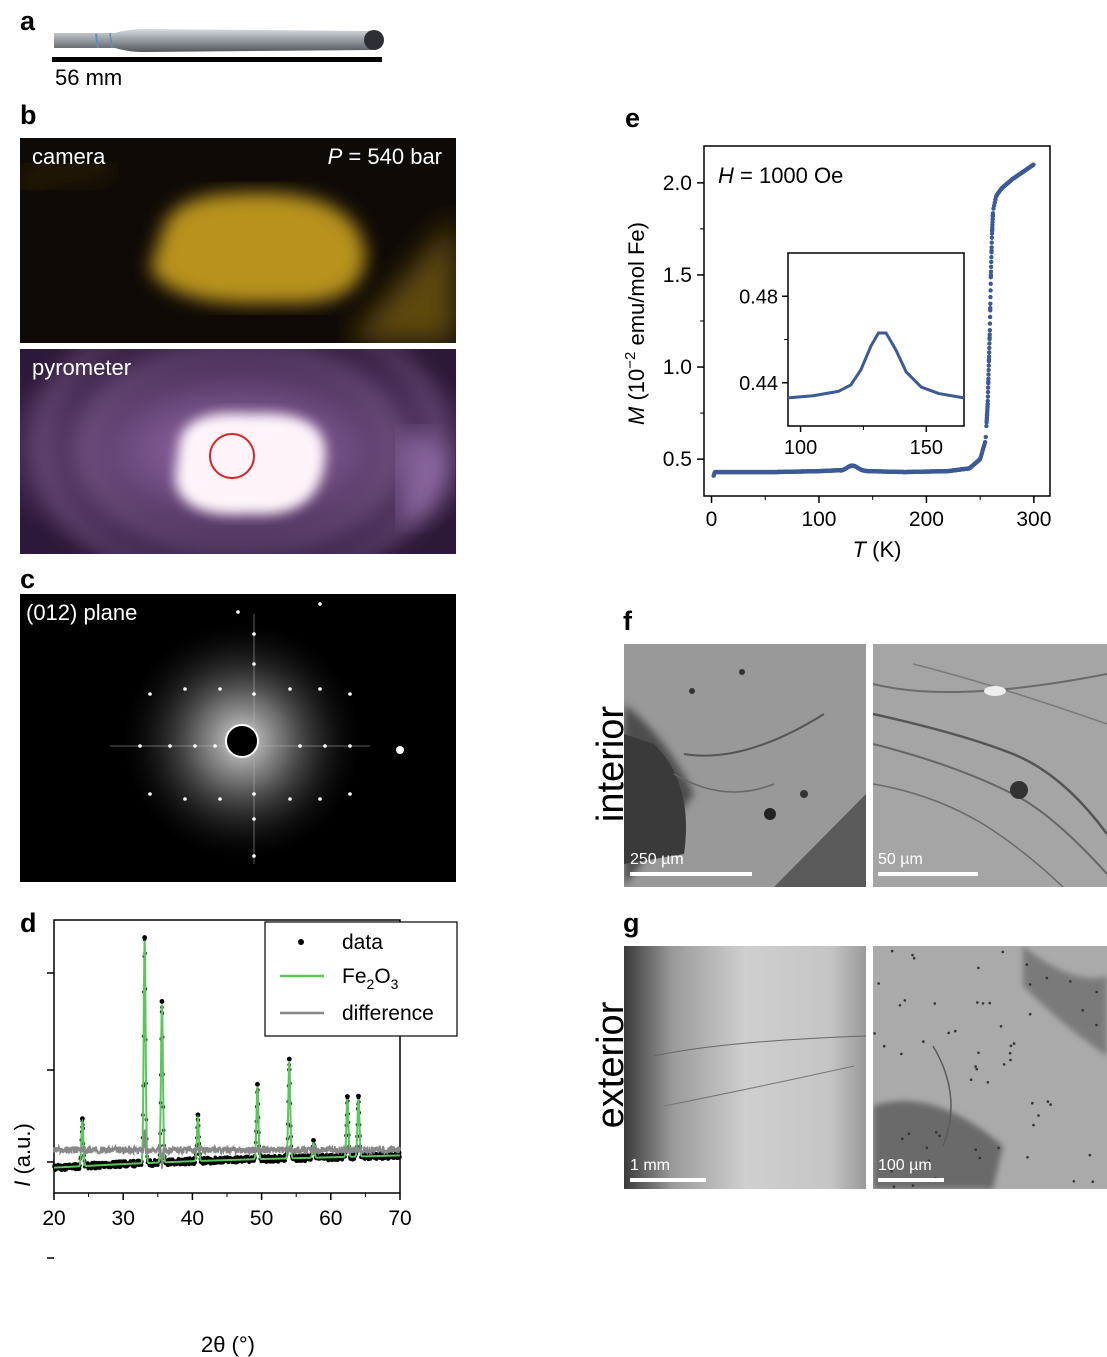 The width and height of the screenshot is (1107, 1357). I want to click on inset-x-tick-label: 100, so click(800, 448).